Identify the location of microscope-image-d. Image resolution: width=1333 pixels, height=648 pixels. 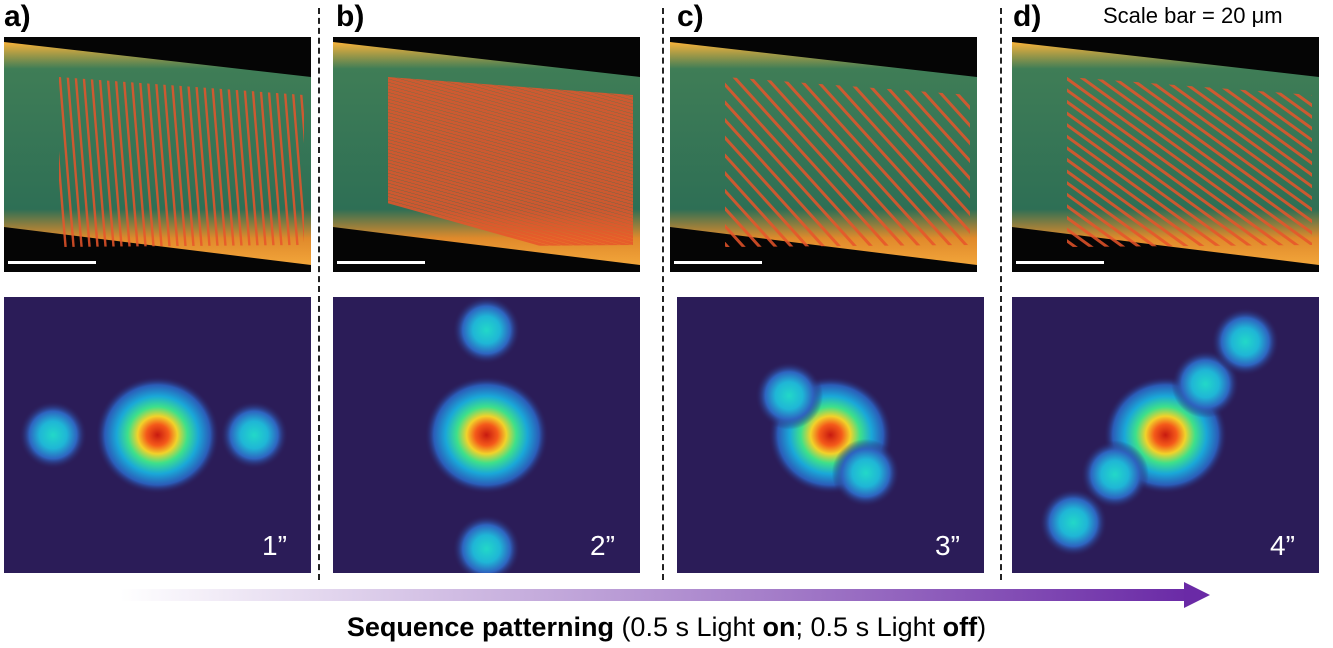
(1165, 154).